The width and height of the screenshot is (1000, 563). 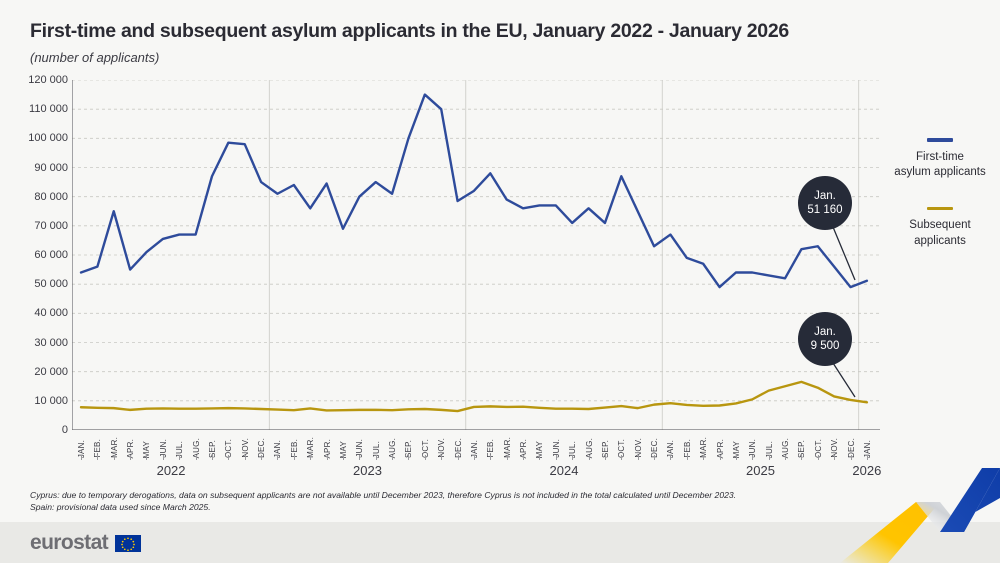 I want to click on y-axis-tick-label: 60 000, so click(x=51, y=255).